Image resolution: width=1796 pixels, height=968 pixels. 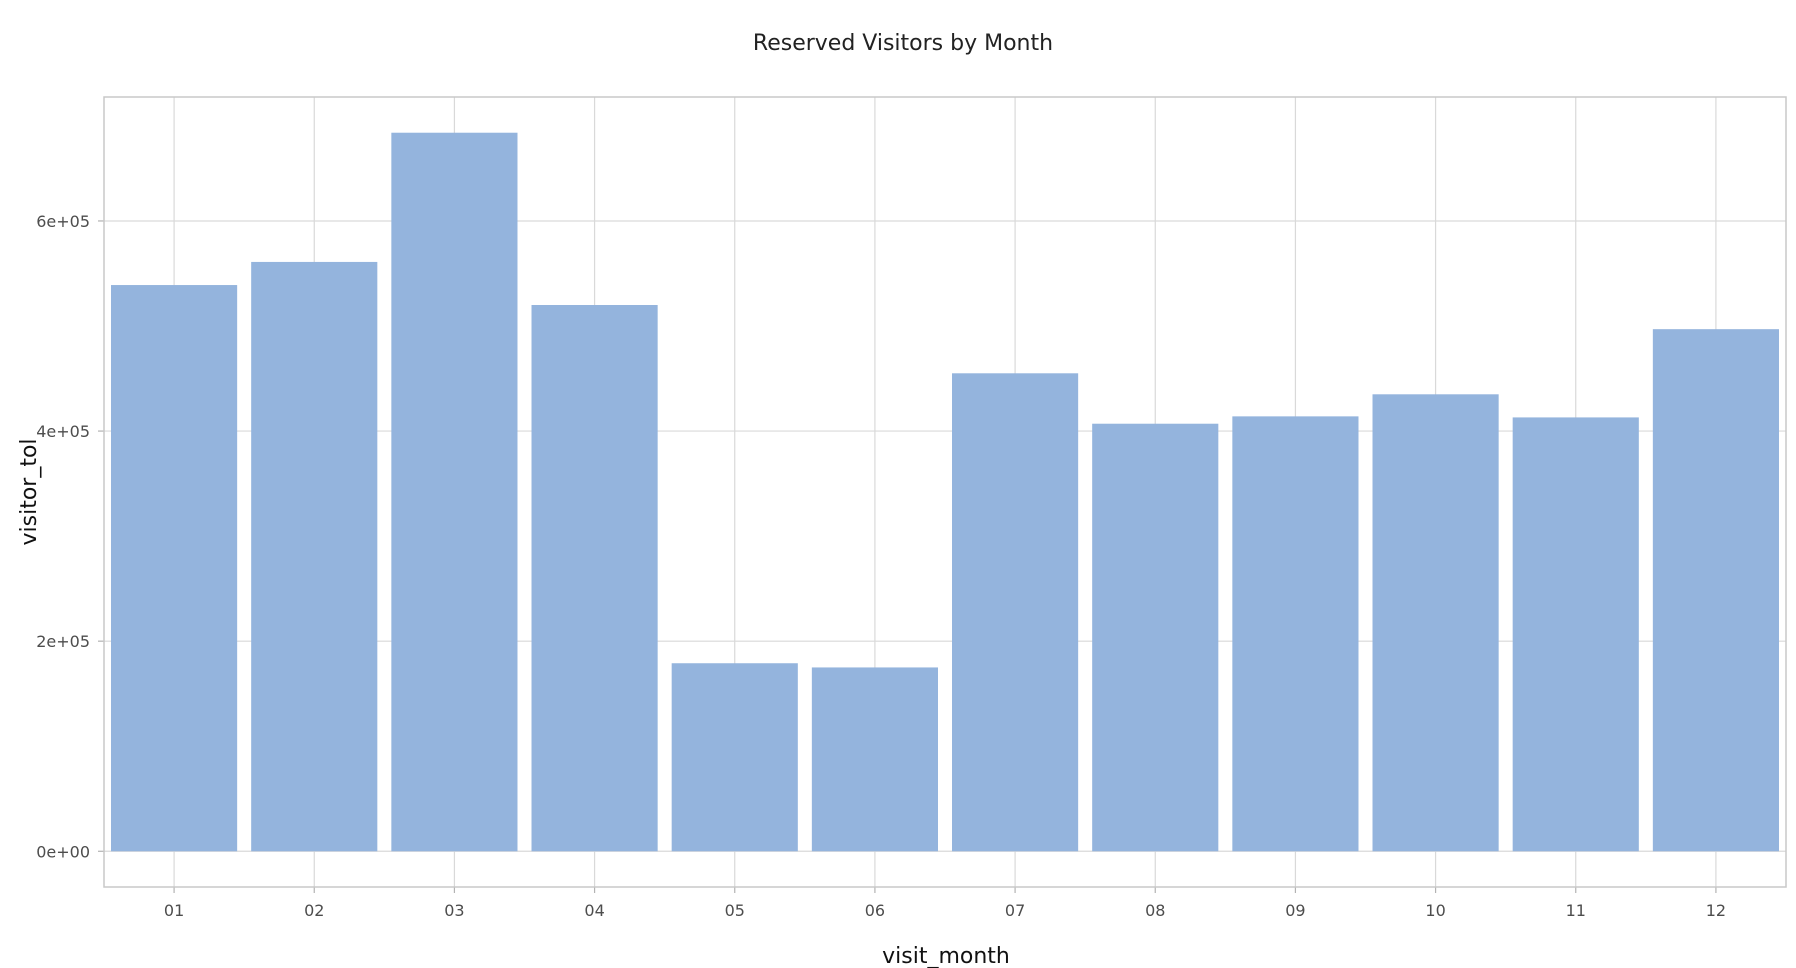 I want to click on chart-title: Reserved Visitors by Month, so click(x=903, y=43).